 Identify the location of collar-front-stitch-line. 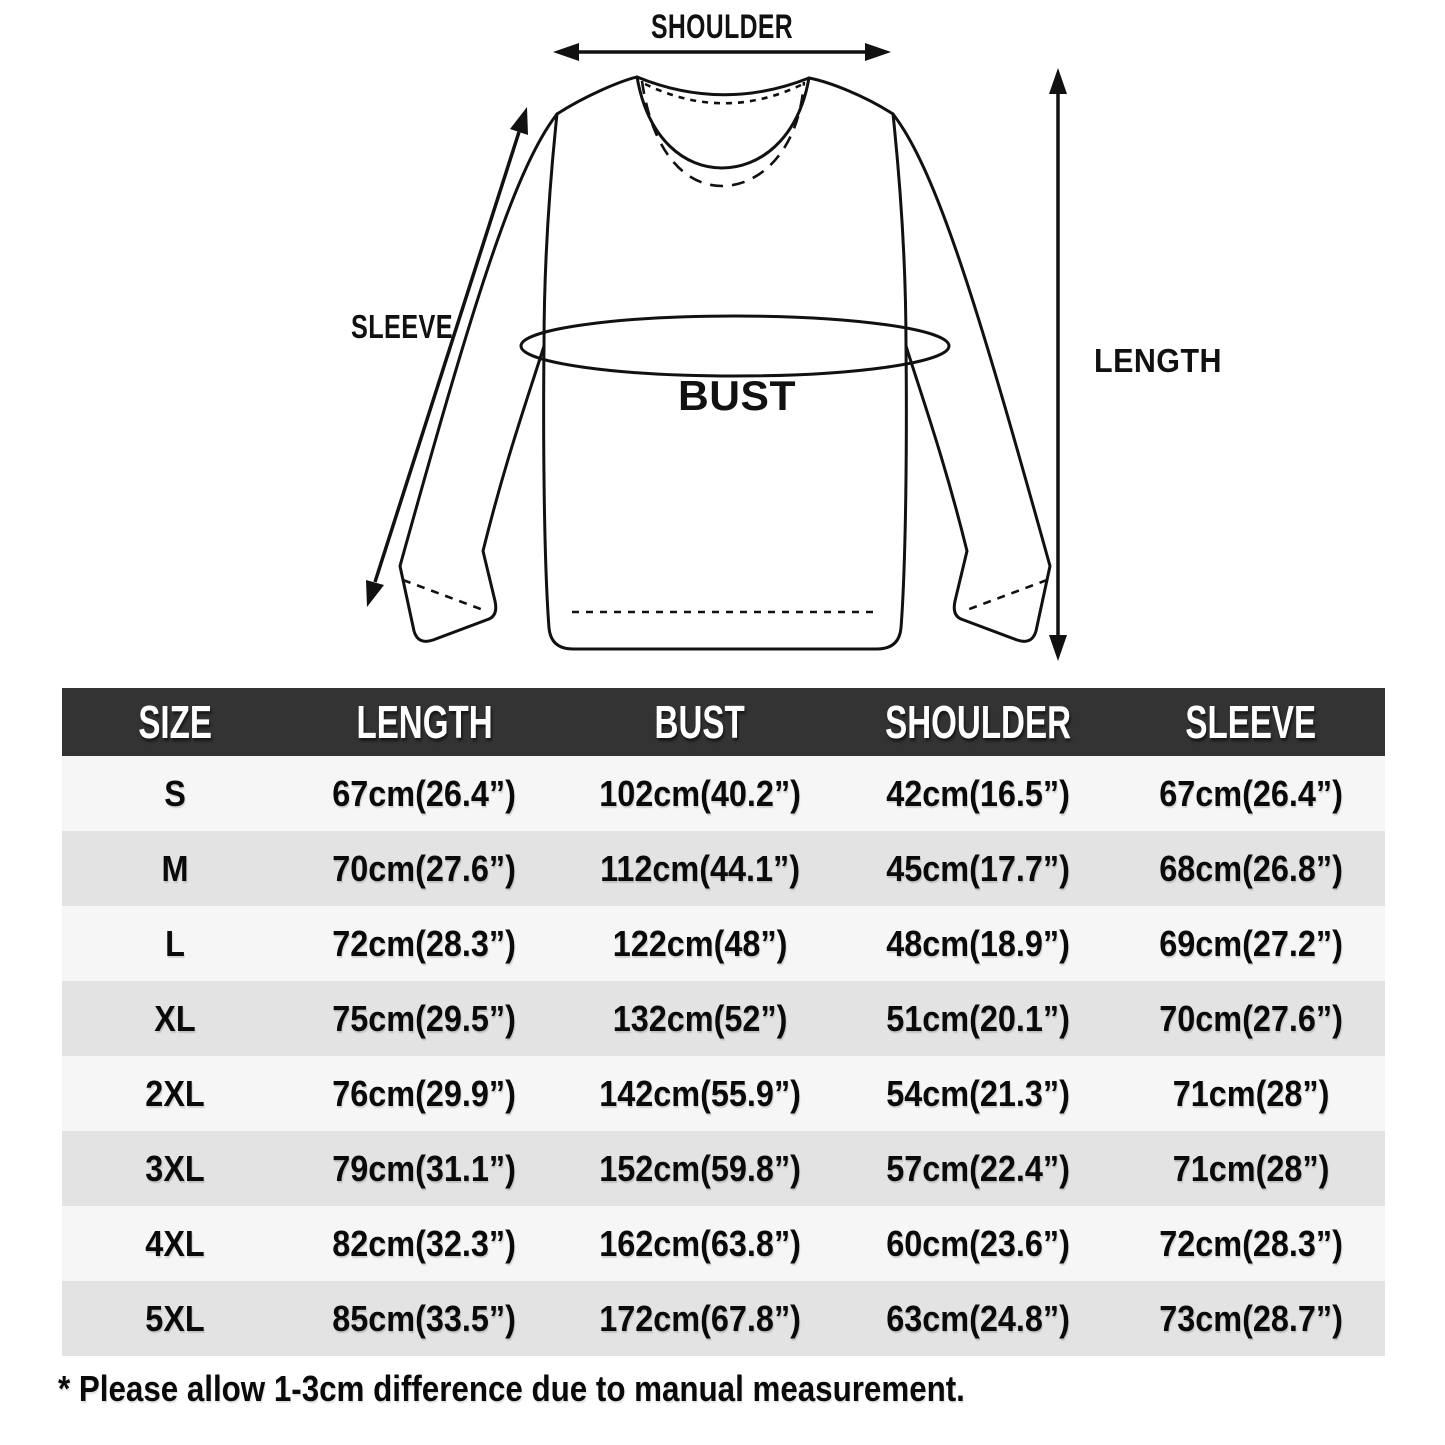
(723, 134).